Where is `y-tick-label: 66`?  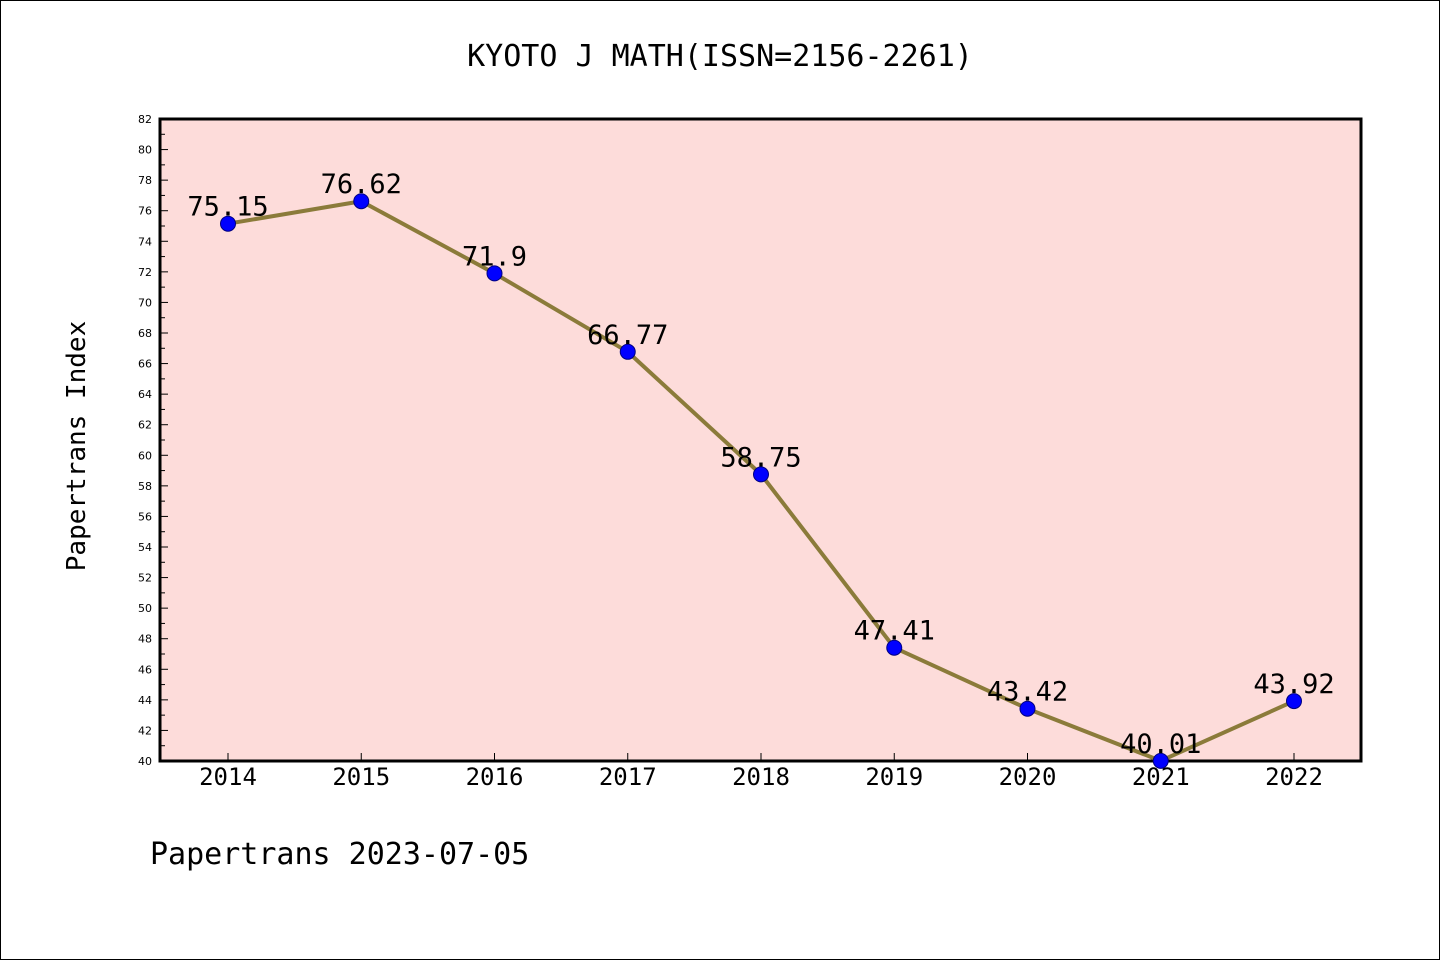
y-tick-label: 66 is located at coordinates (145, 364).